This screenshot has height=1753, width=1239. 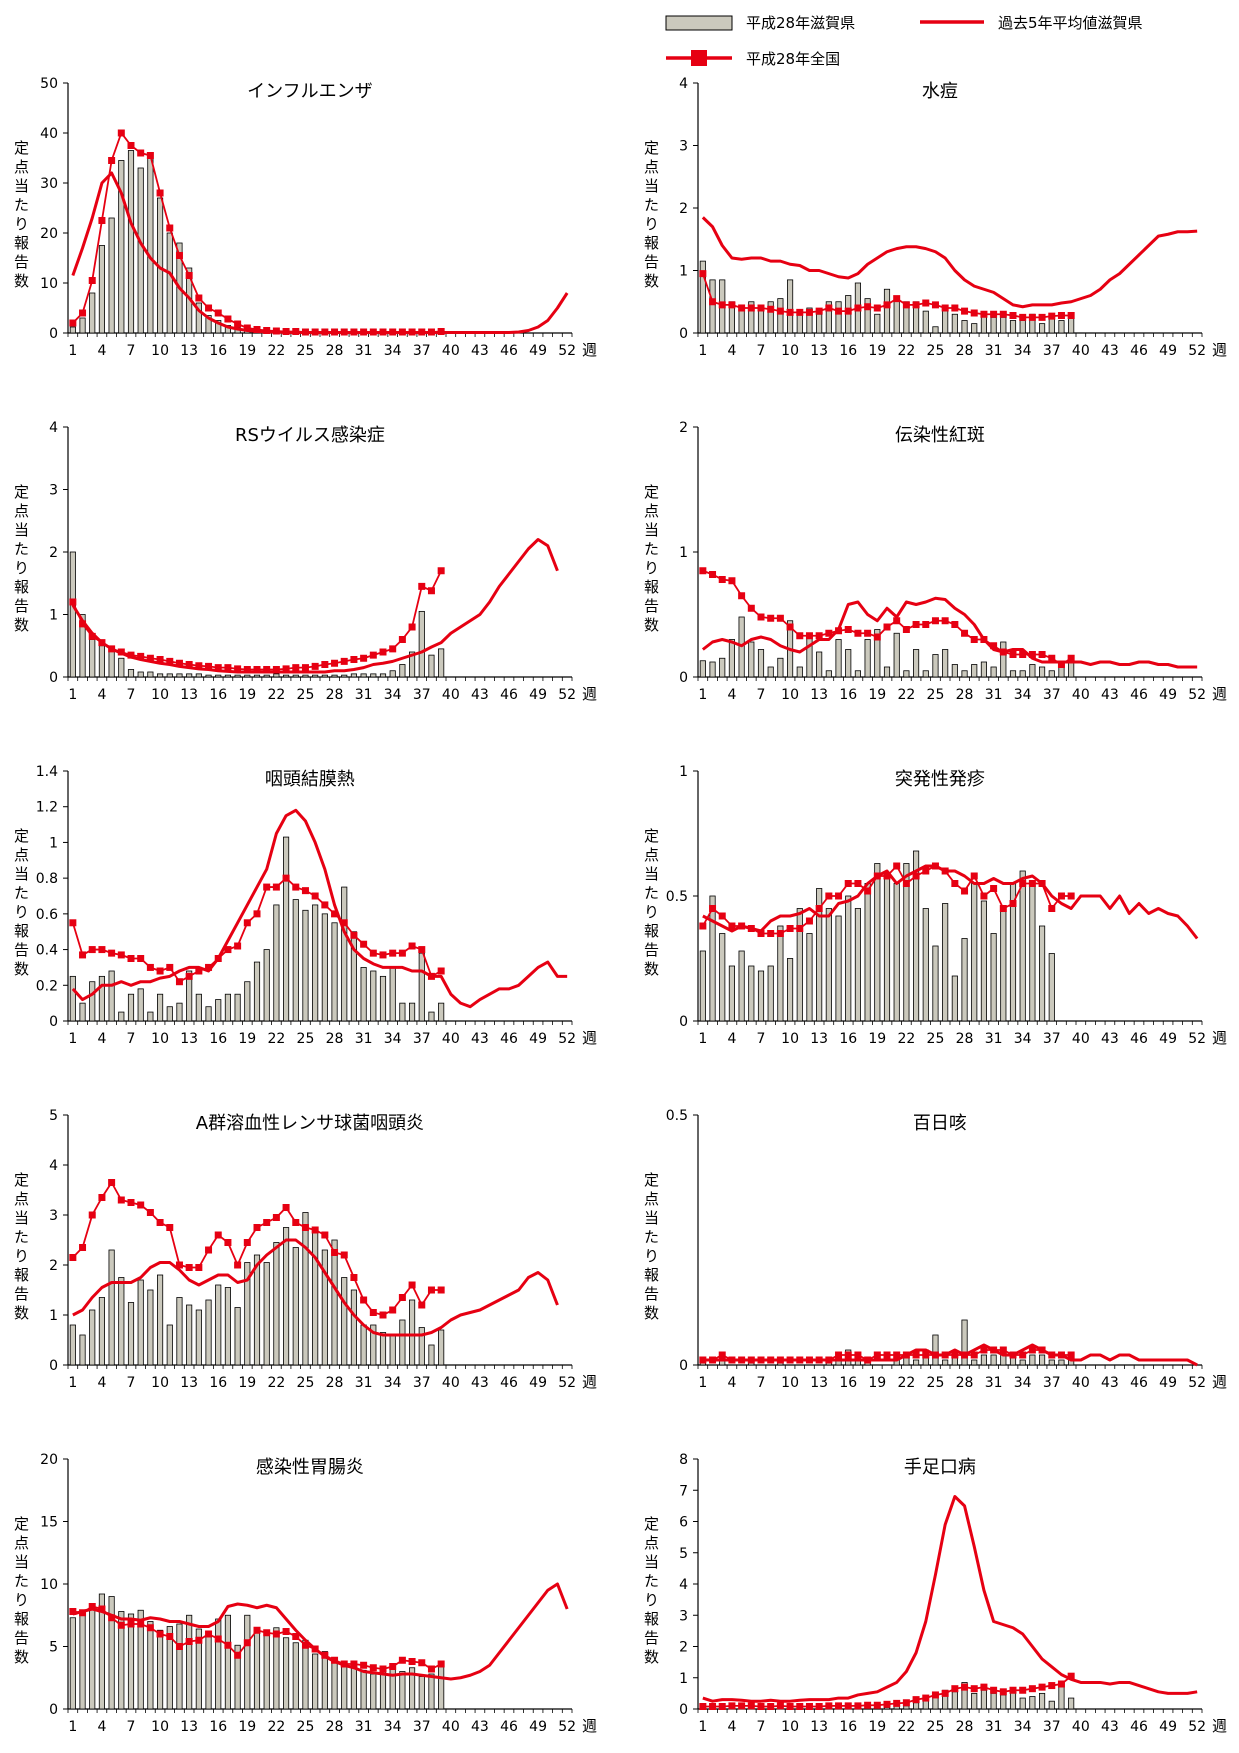 What do you see at coordinates (940, 1467) in the screenshot?
I see `chart-title: 手足口病` at bounding box center [940, 1467].